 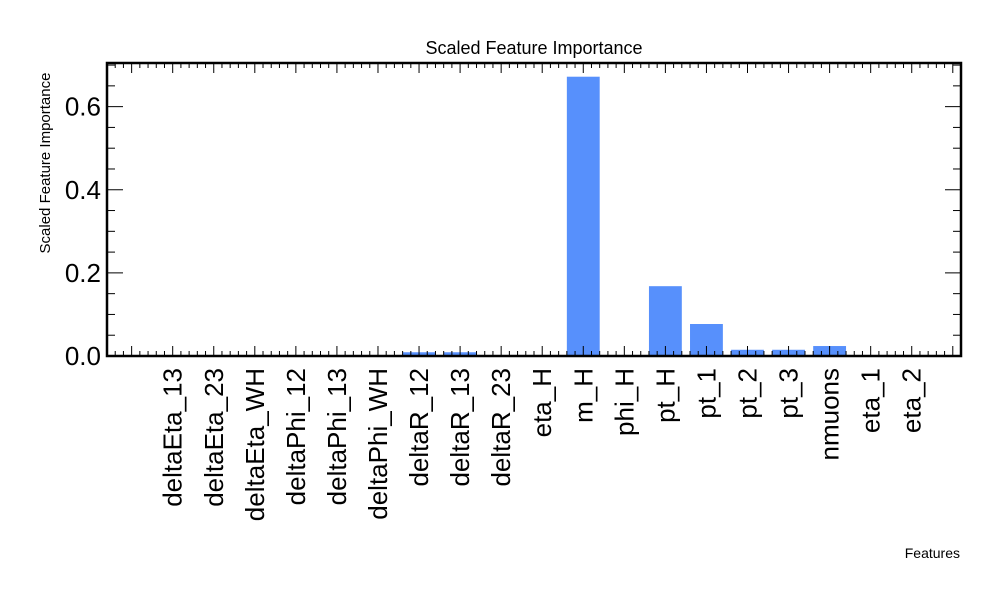 What do you see at coordinates (665, 395) in the screenshot?
I see `x-tick-label: pt_H` at bounding box center [665, 395].